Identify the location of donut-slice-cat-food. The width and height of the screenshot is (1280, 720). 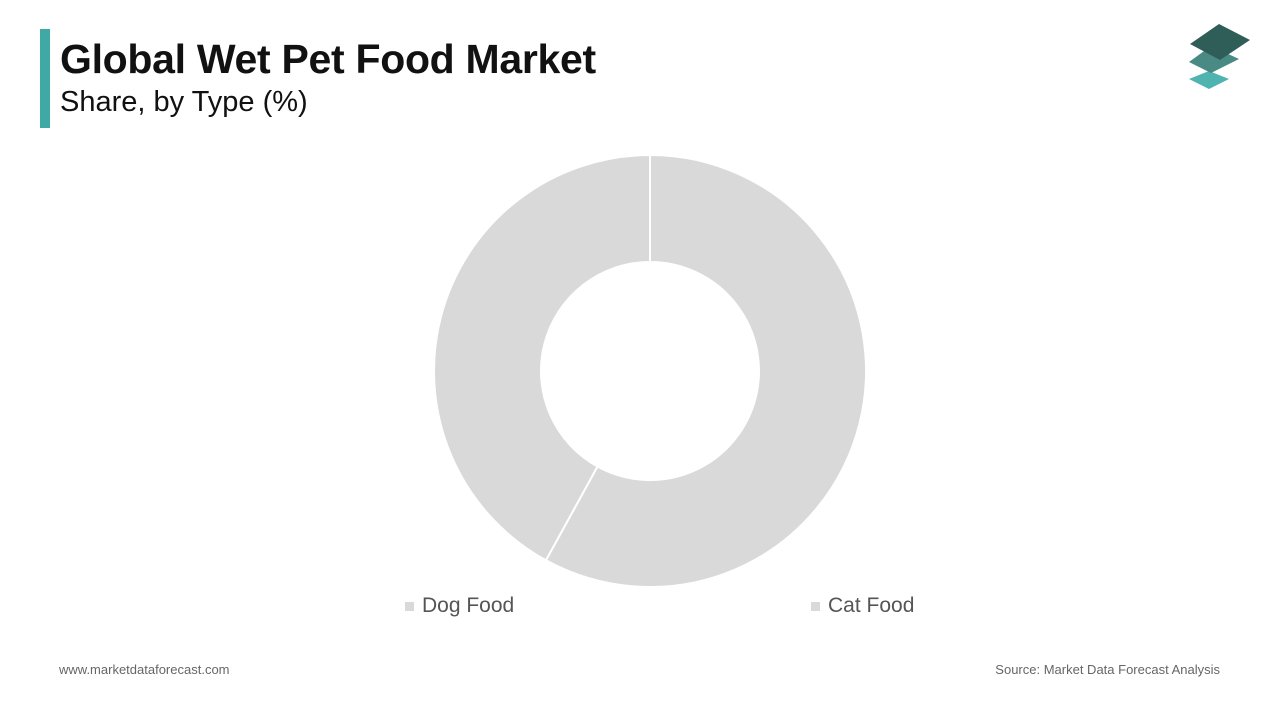
(542, 357).